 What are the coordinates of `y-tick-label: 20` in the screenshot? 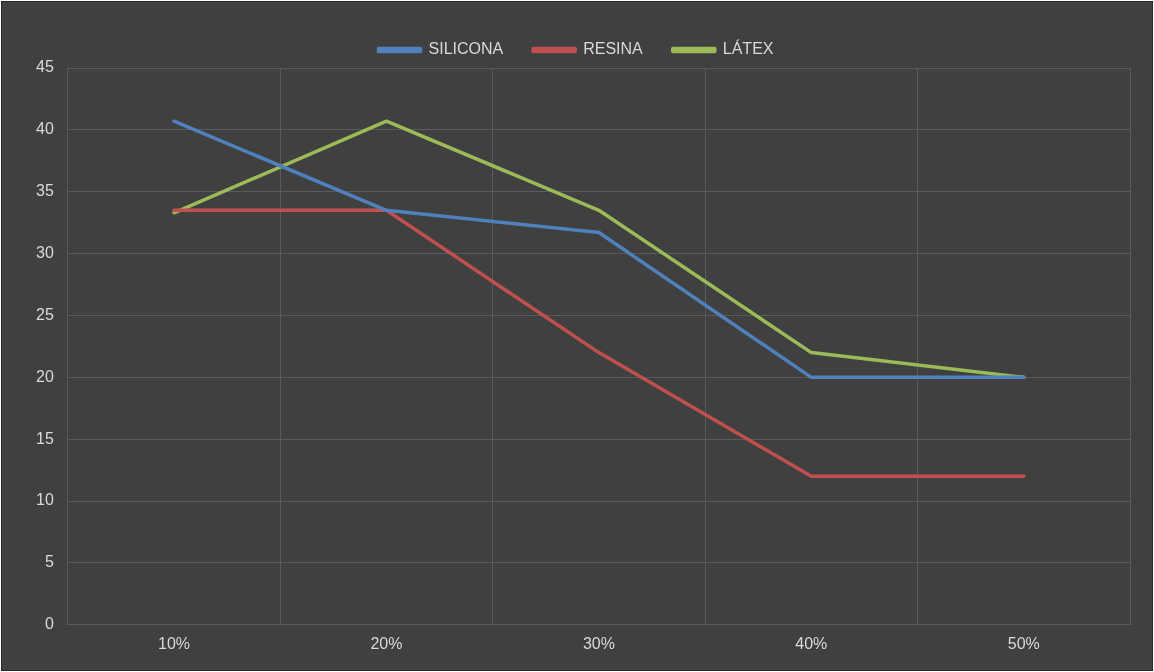 It's located at (45, 376).